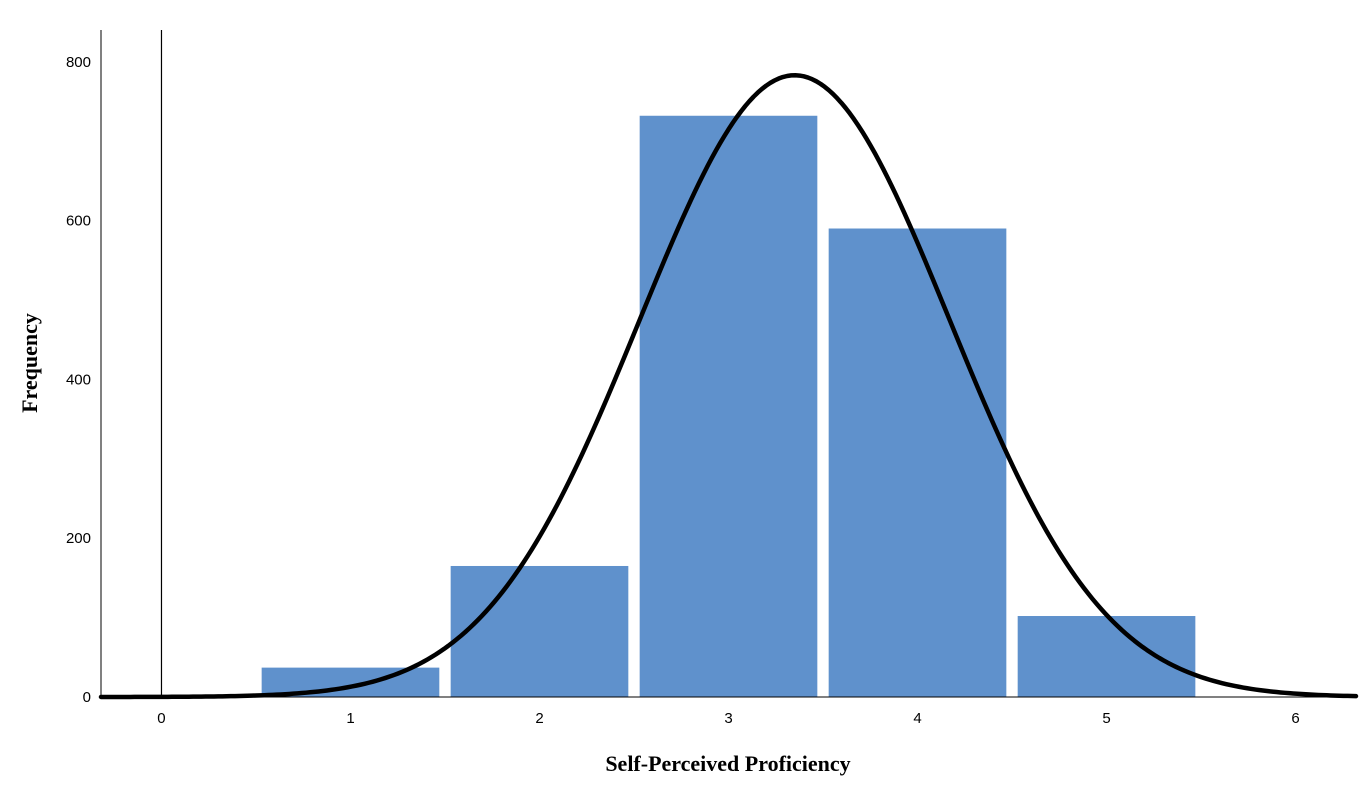  I want to click on y-tick-label: 200, so click(78, 538).